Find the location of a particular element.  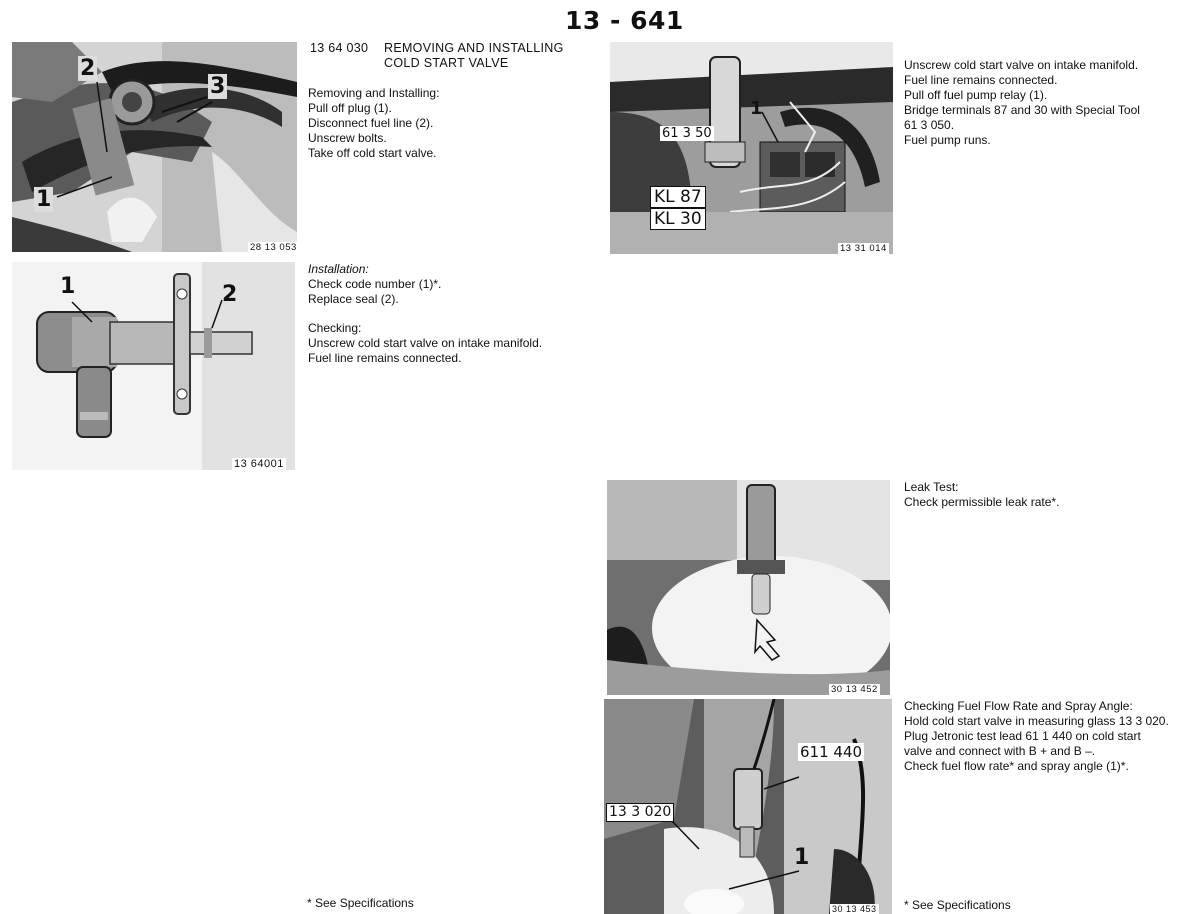

figure-leak-test is located at coordinates (748, 587).